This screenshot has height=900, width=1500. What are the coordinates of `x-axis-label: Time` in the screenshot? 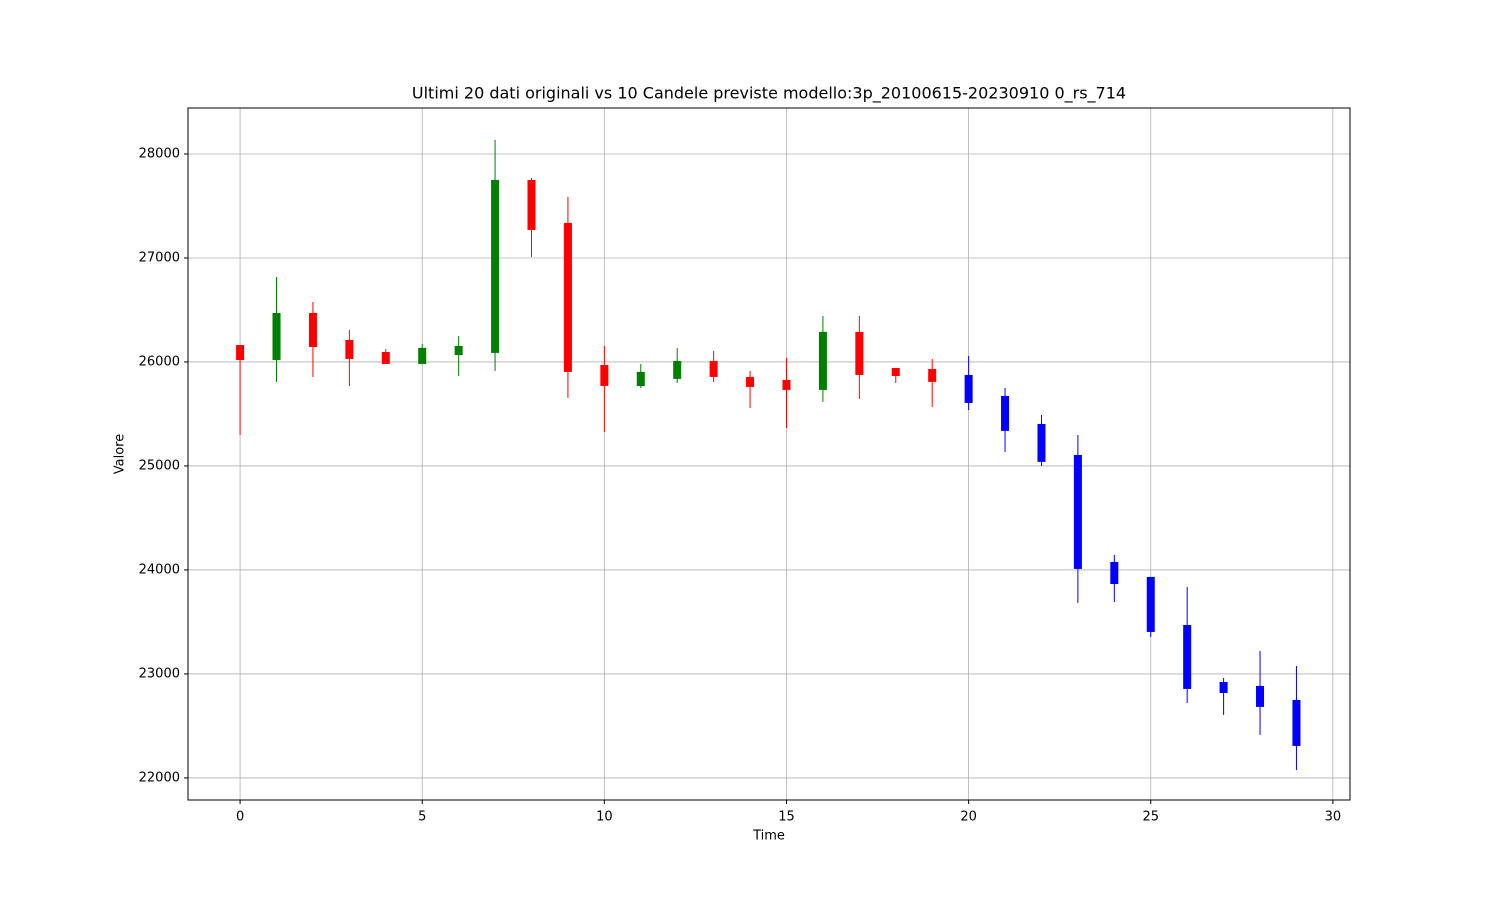 It's located at (768, 836).